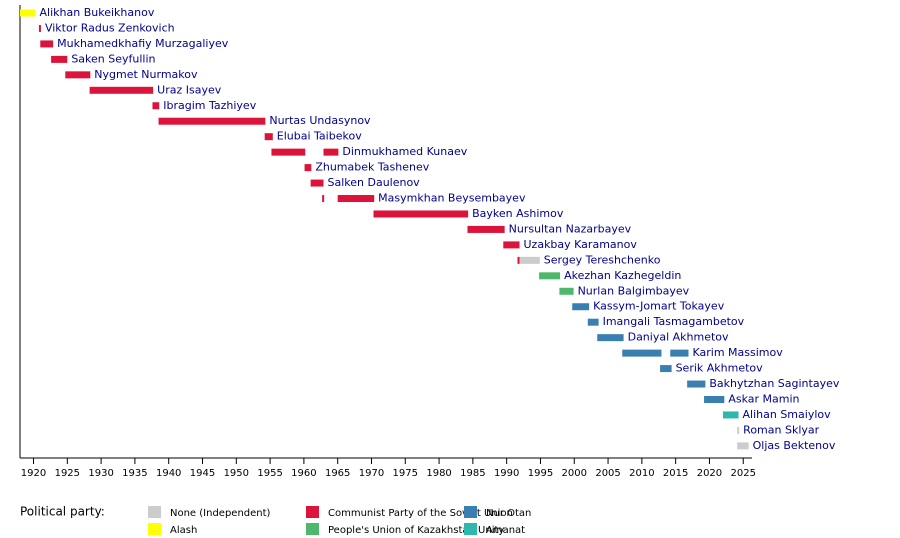  I want to click on legend-label: Amanat, so click(505, 530).